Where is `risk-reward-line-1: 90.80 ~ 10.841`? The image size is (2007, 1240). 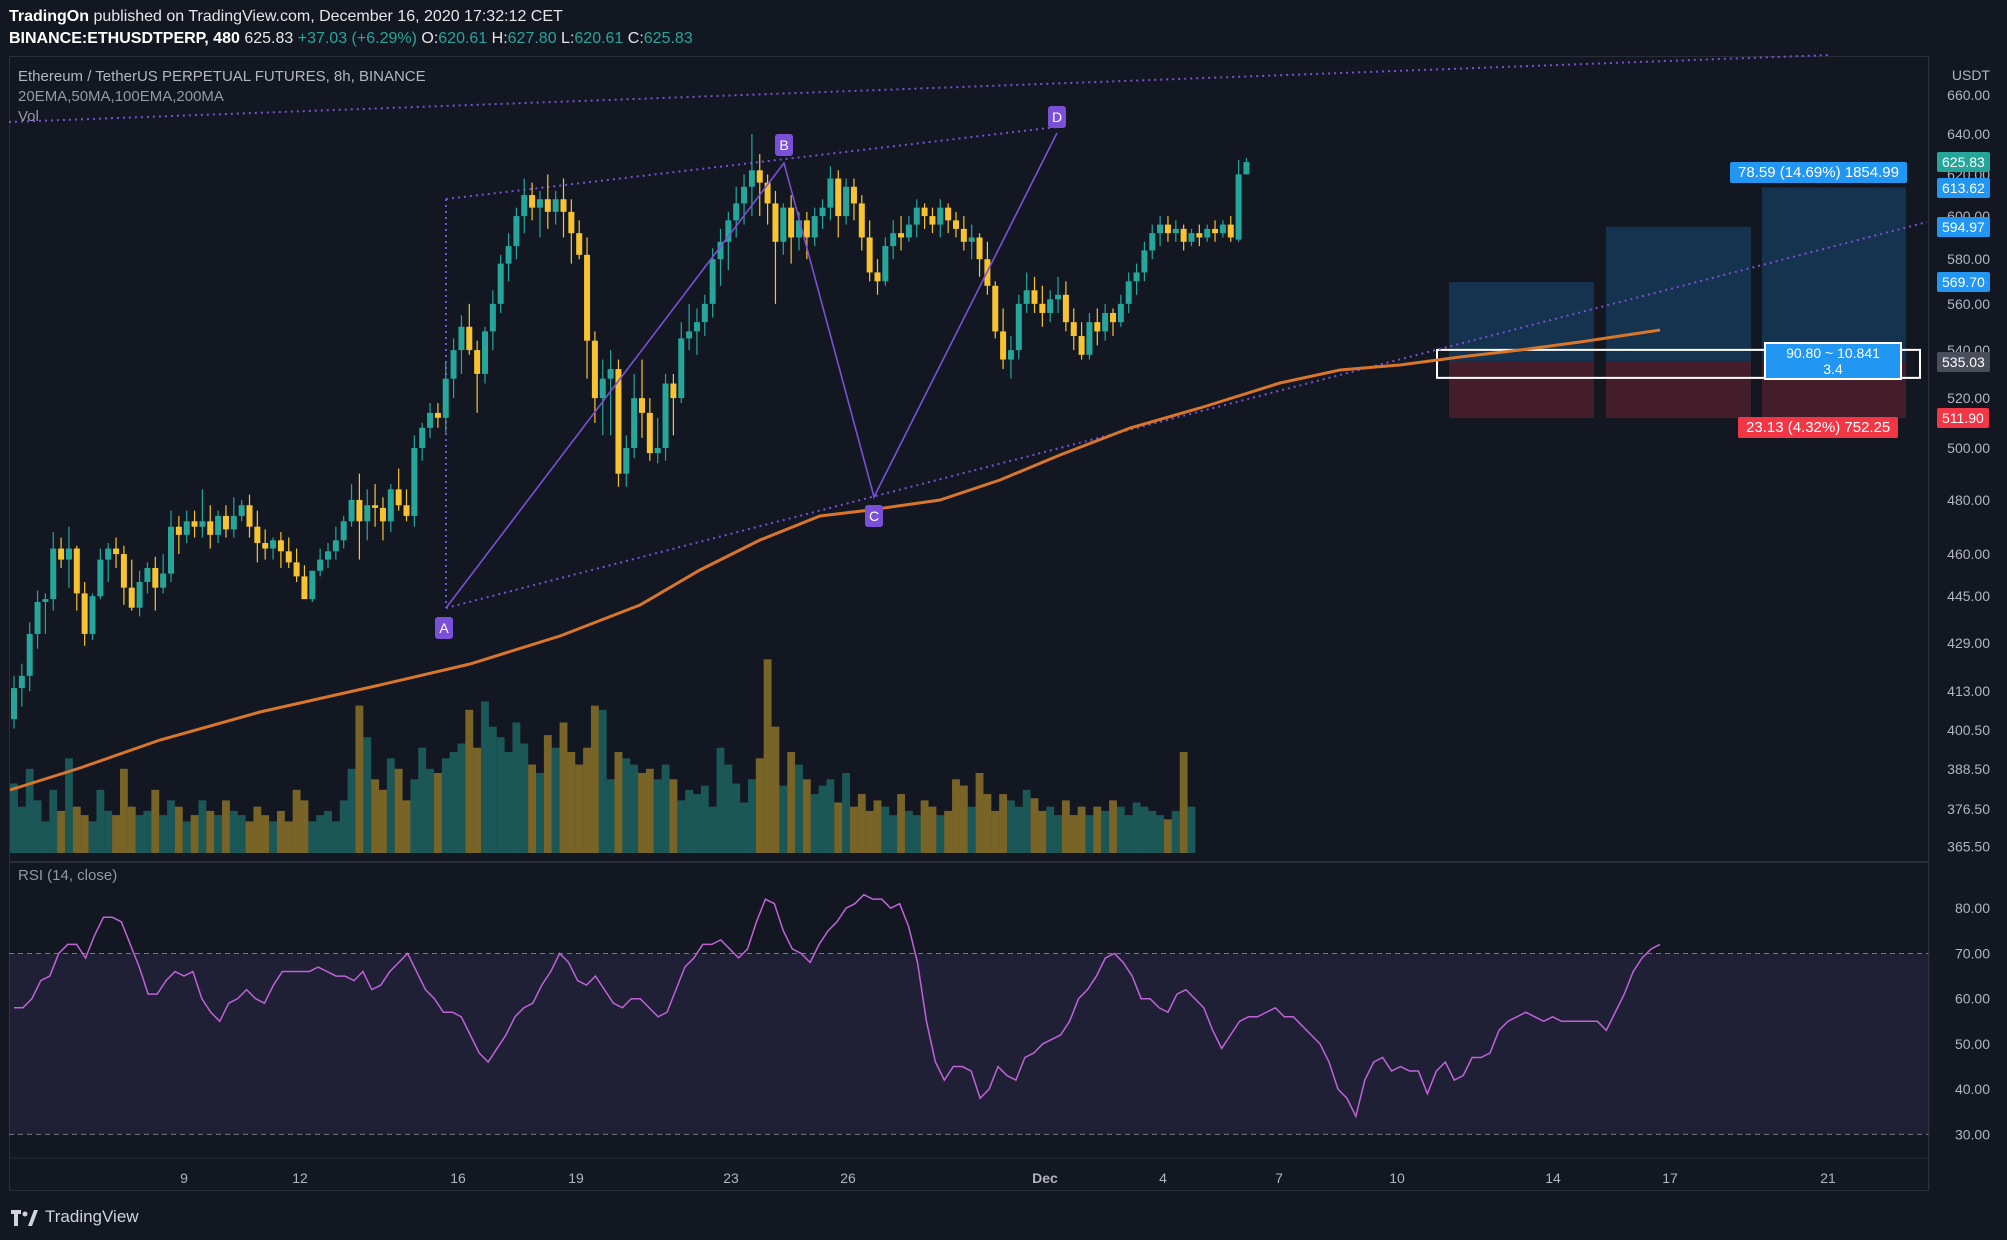 risk-reward-line-1: 90.80 ~ 10.841 is located at coordinates (1833, 353).